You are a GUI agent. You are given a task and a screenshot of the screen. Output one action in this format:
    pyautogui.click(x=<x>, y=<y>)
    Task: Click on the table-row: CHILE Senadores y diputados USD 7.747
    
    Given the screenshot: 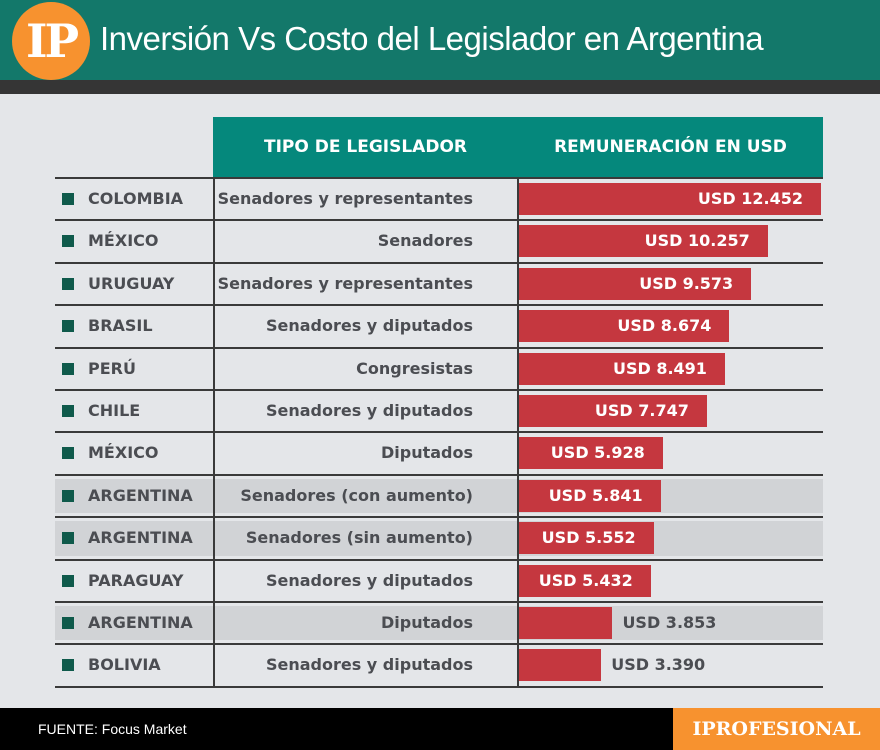 What is the action you would take?
    pyautogui.click(x=439, y=409)
    